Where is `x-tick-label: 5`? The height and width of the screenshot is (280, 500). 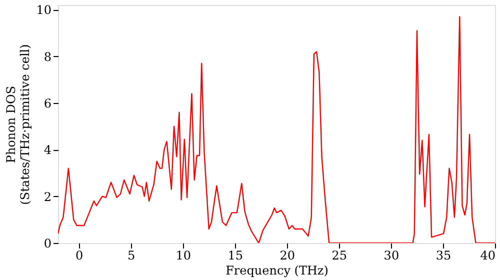
x-tick-label: 5 is located at coordinates (132, 255).